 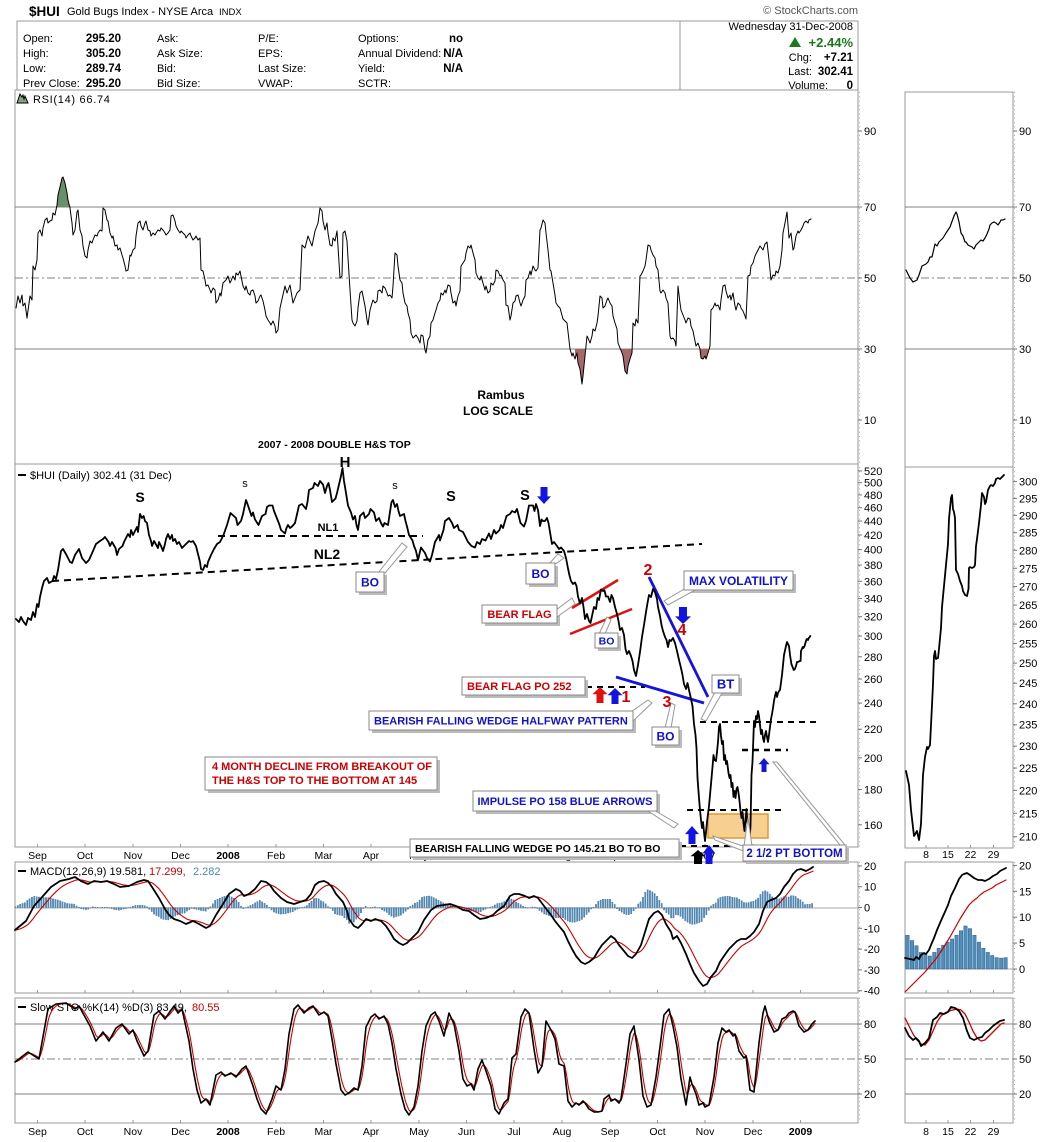 I want to click on svg-text: INDX, so click(x=230, y=12).